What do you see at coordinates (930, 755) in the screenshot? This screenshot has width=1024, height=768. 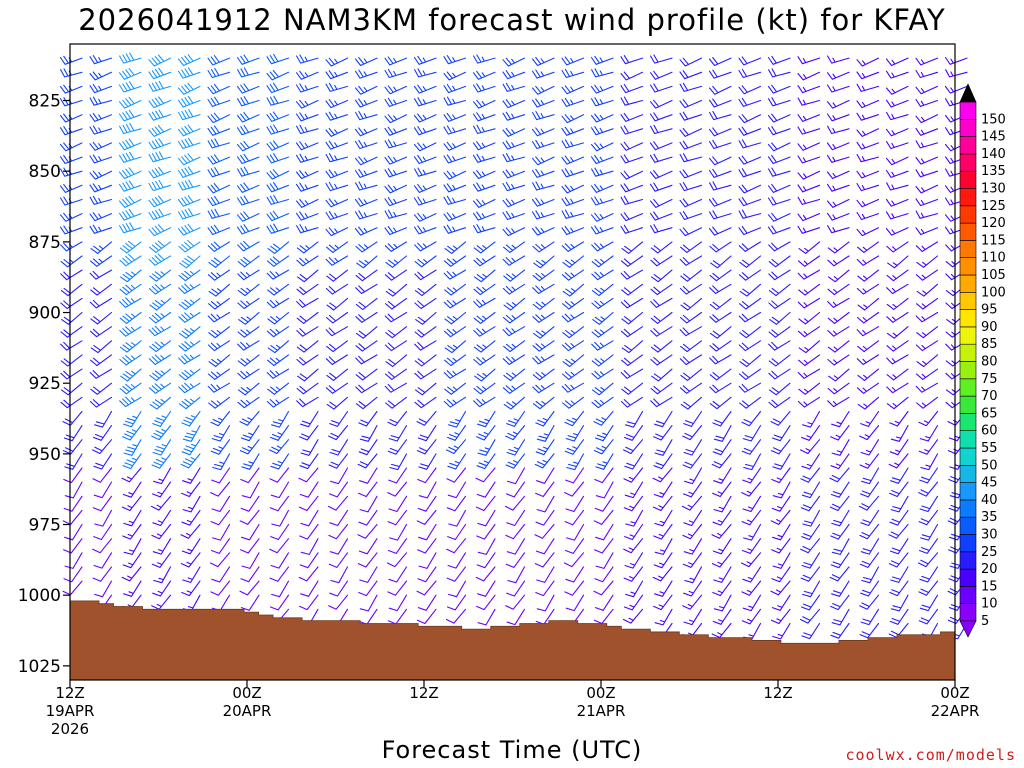 I see `credit-link: coolwx.com/models` at bounding box center [930, 755].